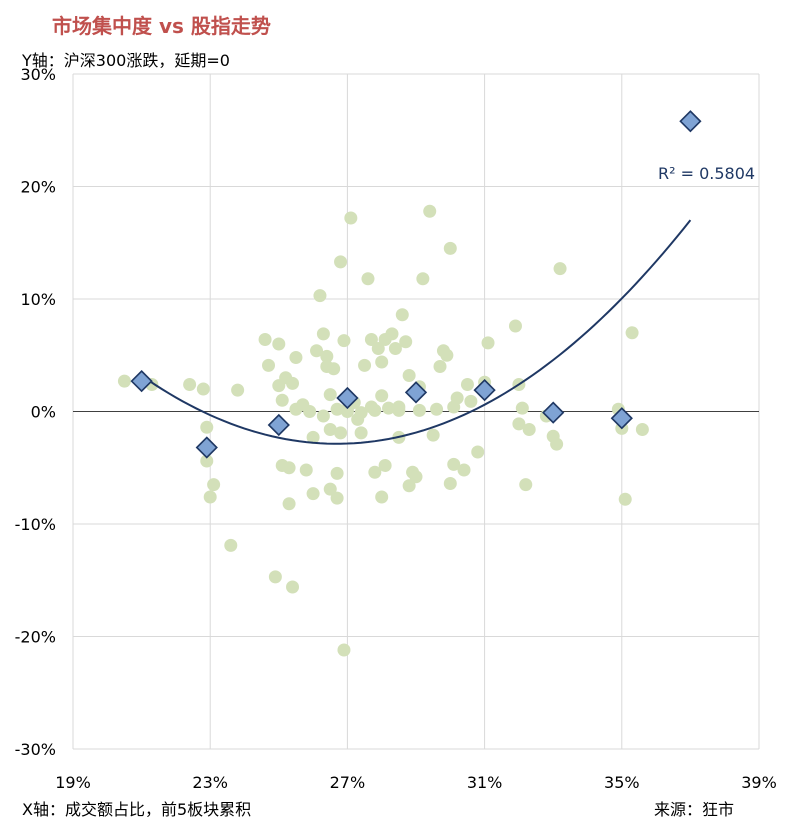  What do you see at coordinates (35, 749) in the screenshot?
I see `y-tick-label: -30%` at bounding box center [35, 749].